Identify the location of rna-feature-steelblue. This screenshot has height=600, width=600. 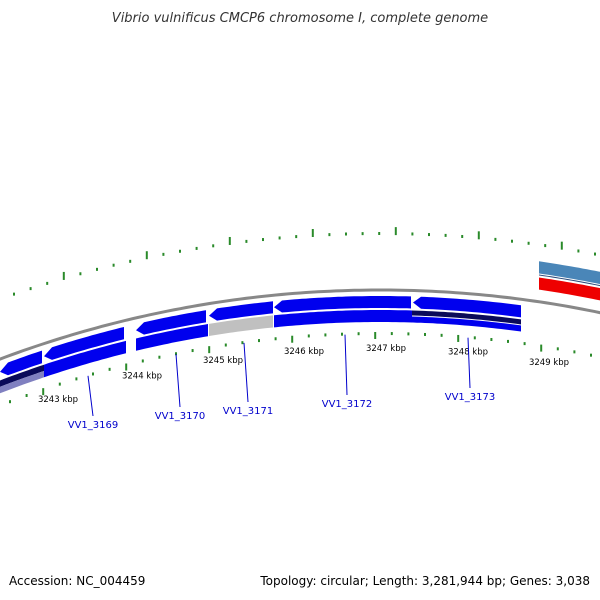
(569, 273).